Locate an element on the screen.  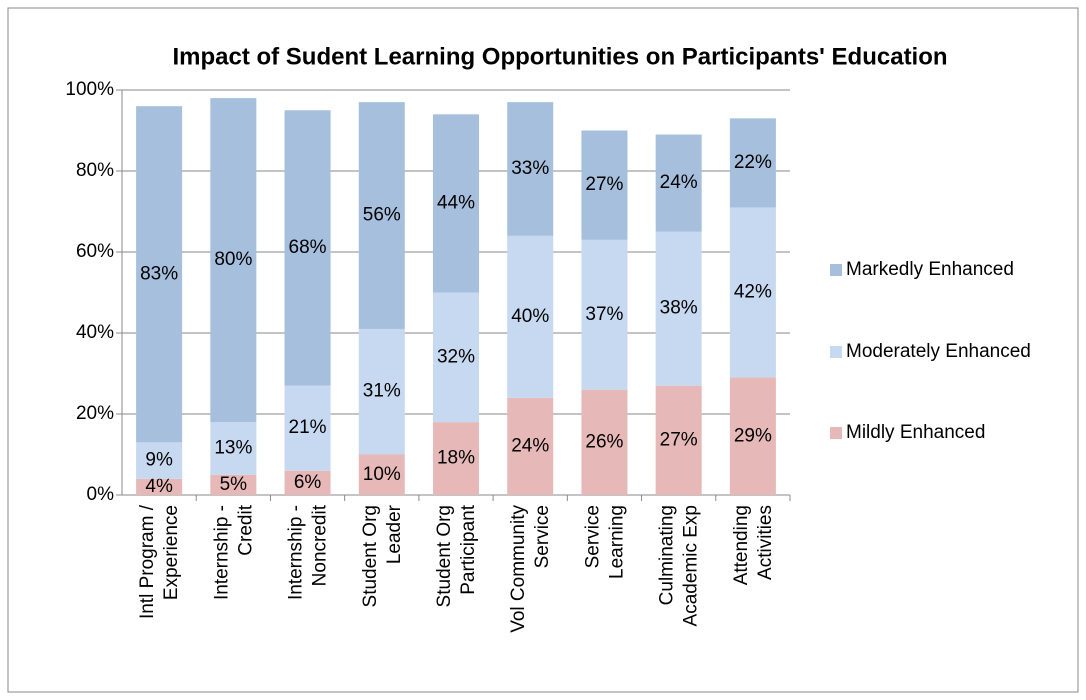
data-label: 56% is located at coordinates (382, 215).